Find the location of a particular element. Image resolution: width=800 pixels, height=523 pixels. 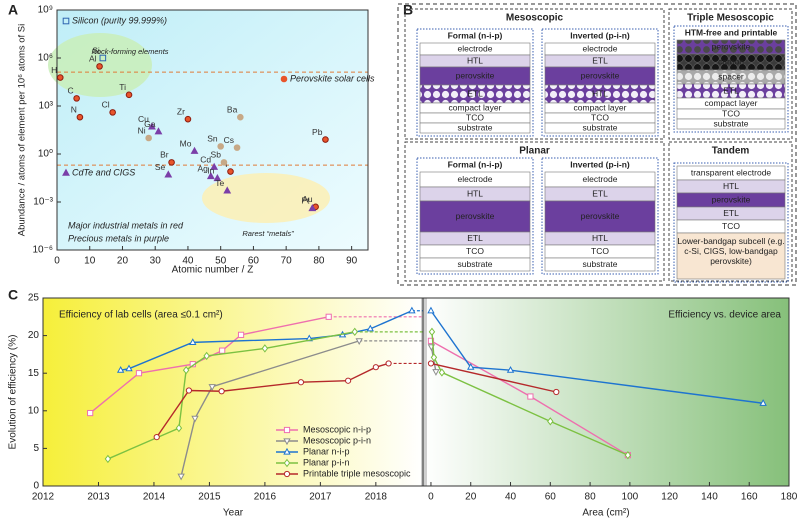

series-line is located at coordinates (231, 395).